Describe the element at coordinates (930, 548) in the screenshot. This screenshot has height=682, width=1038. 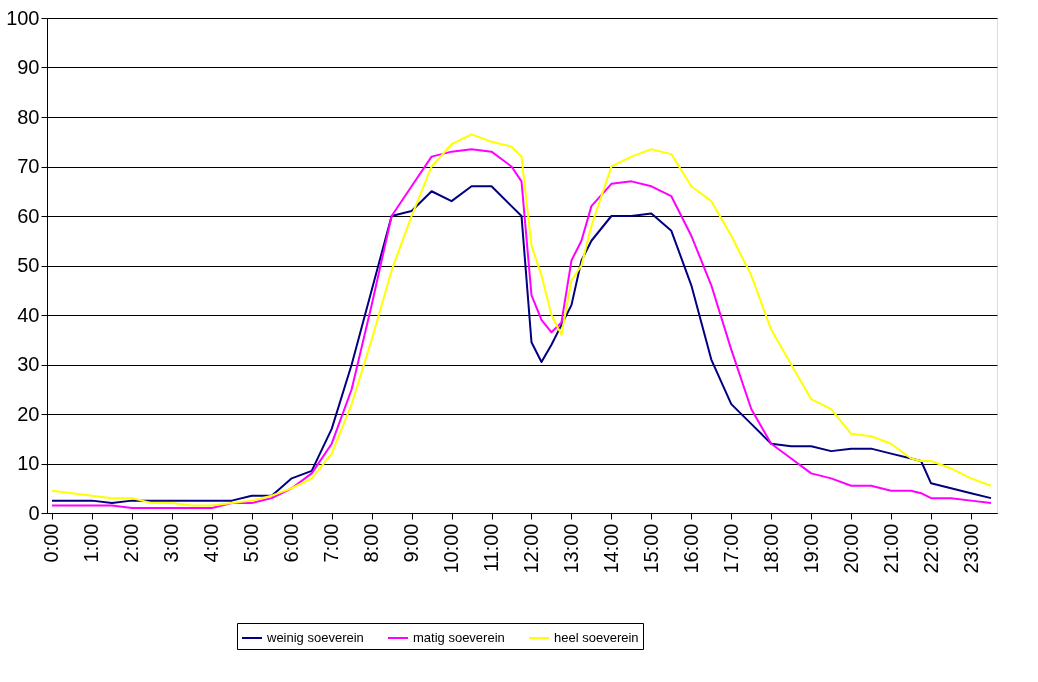
I see `x-tick-label: 22:00` at that location.